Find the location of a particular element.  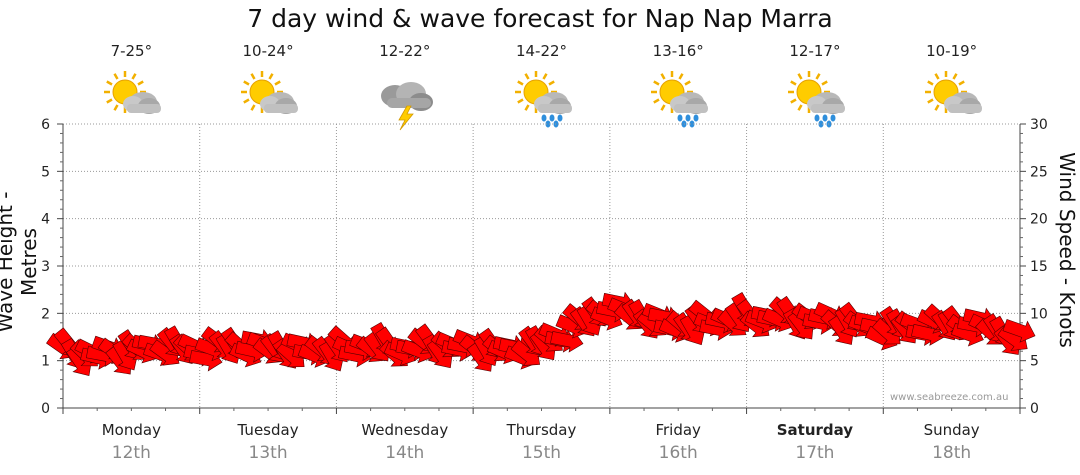

day-temperature: 10-24° is located at coordinates (268, 51).